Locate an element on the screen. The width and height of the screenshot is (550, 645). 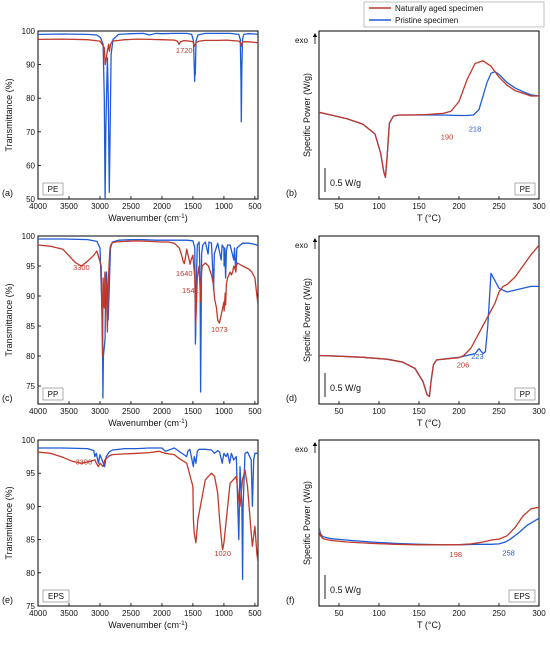
x-tick-label: 500 is located at coordinates (255, 206).